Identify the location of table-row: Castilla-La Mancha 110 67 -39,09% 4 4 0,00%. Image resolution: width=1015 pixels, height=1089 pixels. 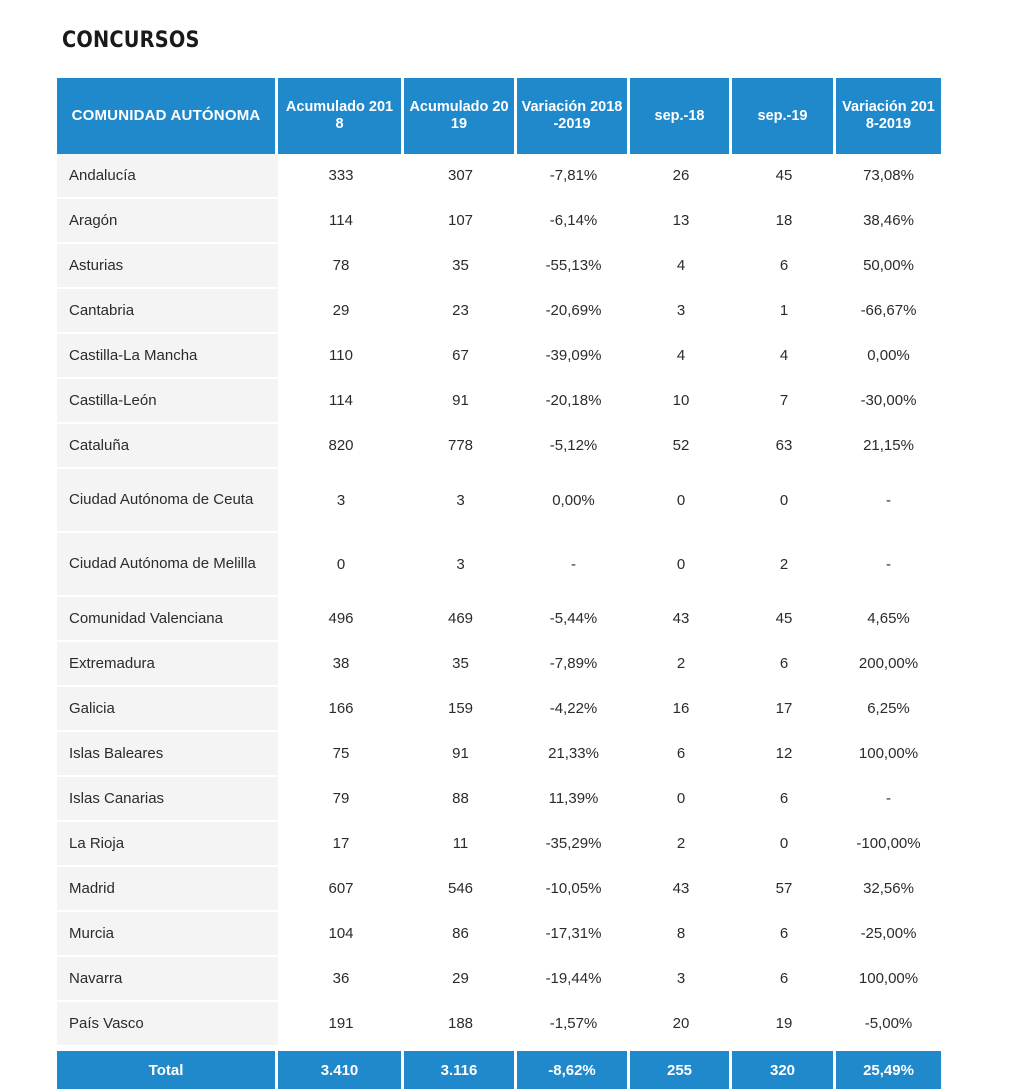
(499, 356).